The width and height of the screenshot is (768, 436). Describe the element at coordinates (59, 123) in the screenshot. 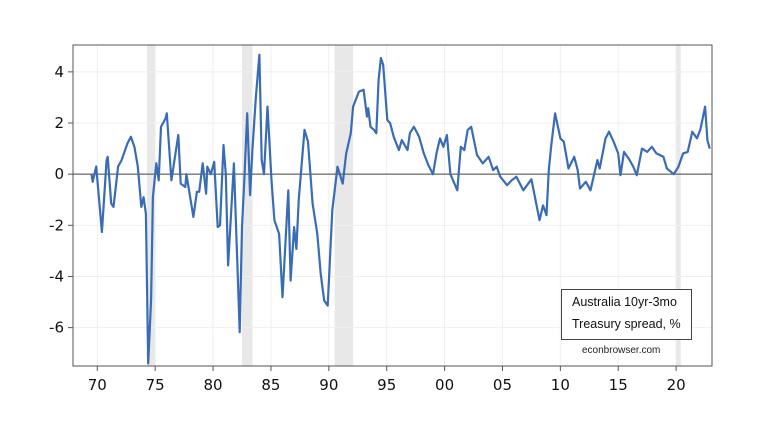

I see `y-tick-label: 2` at that location.